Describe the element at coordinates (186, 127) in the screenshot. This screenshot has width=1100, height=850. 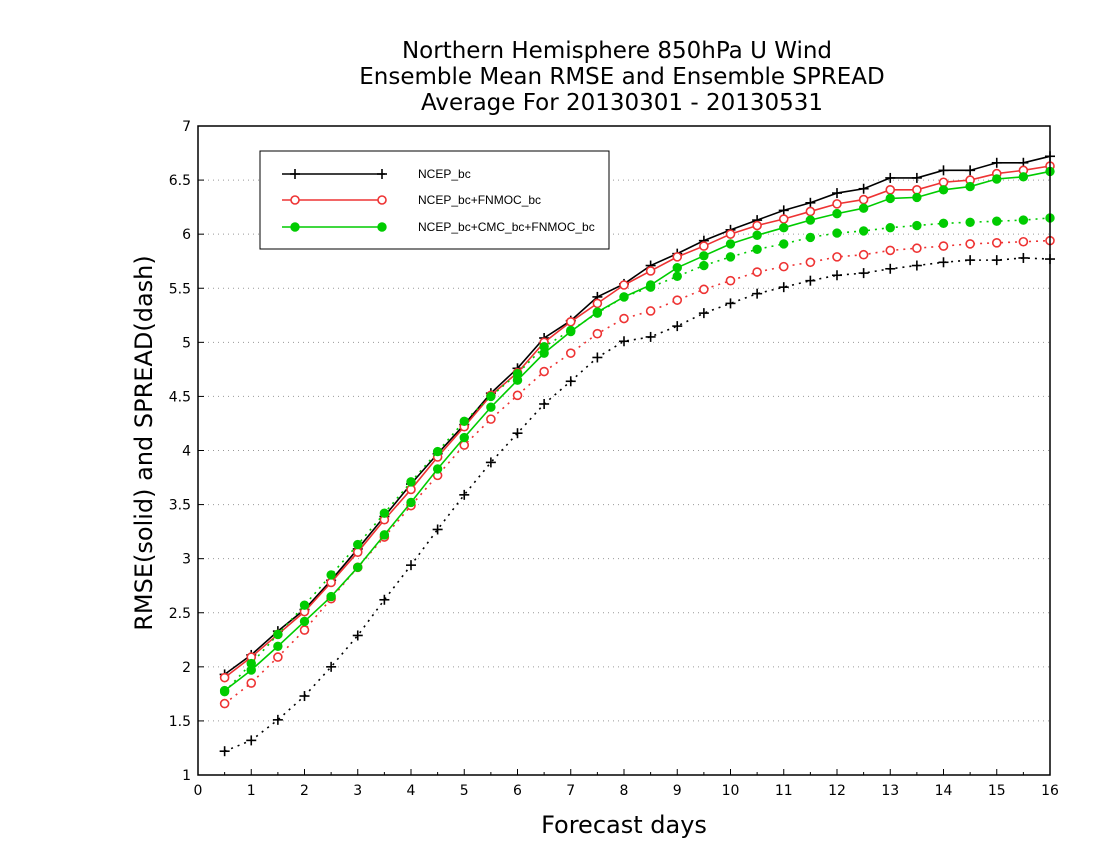
I see `y-tick-label: 7` at that location.